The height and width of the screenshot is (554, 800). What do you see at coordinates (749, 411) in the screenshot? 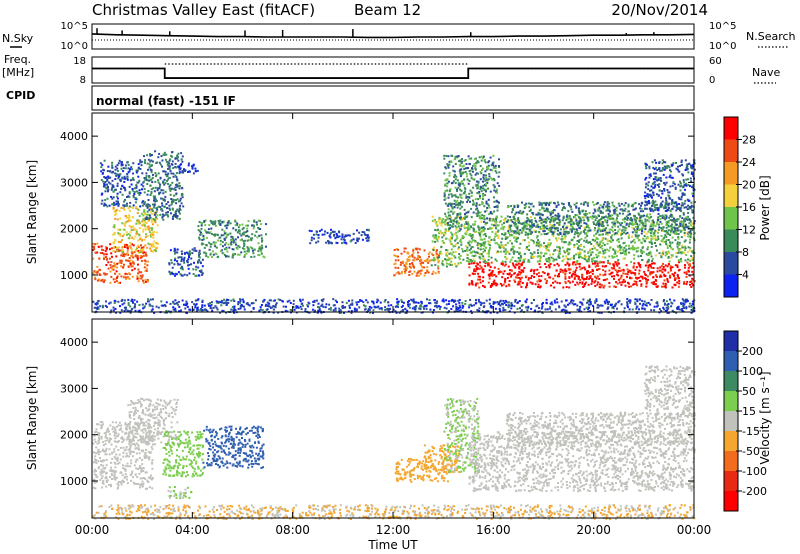
I see `colorbar-tick-label: 15` at bounding box center [749, 411].